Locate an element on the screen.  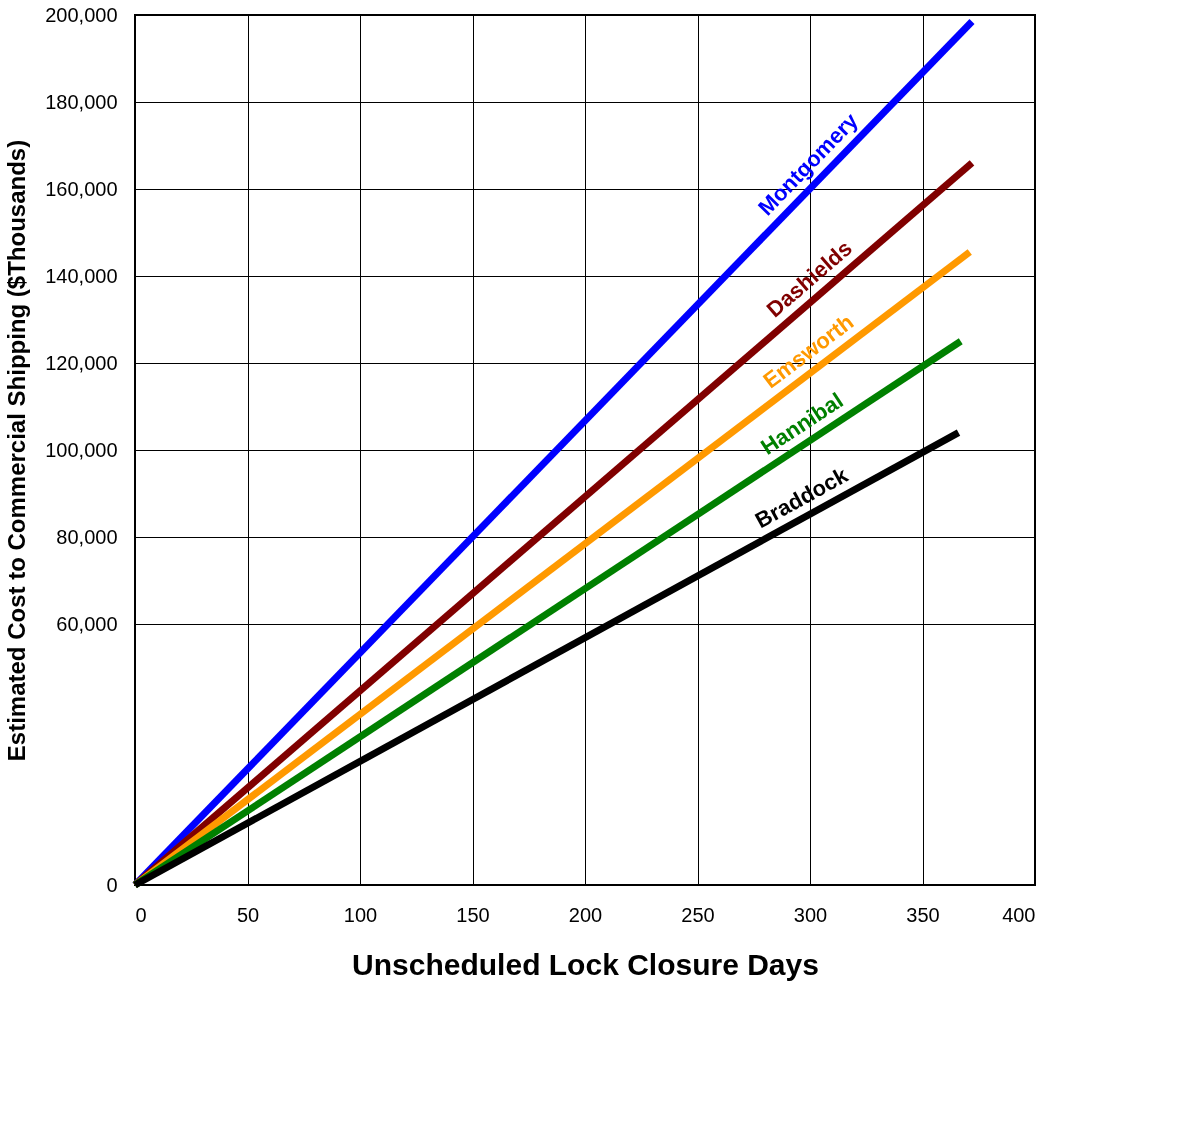
x-tick-label: 100 is located at coordinates (360, 914).